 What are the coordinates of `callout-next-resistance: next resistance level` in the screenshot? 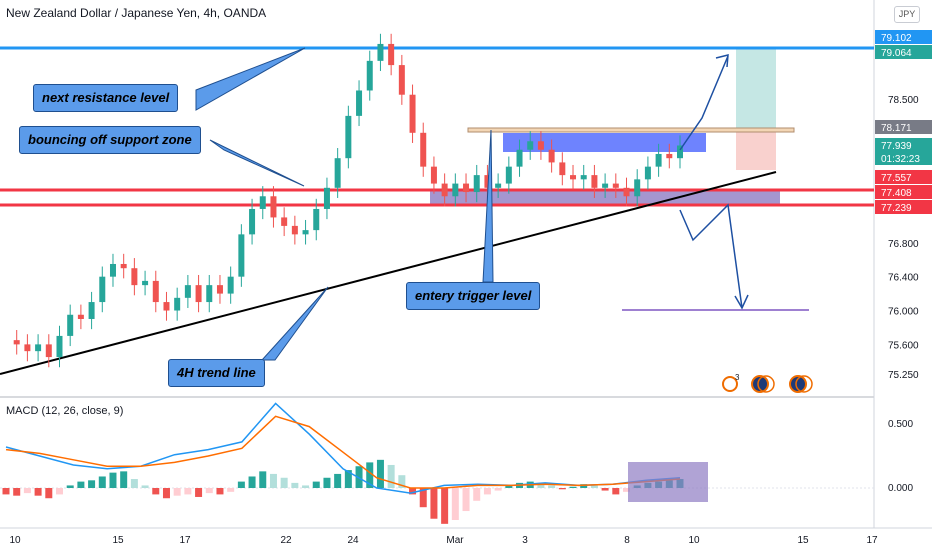 It's located at (106, 98).